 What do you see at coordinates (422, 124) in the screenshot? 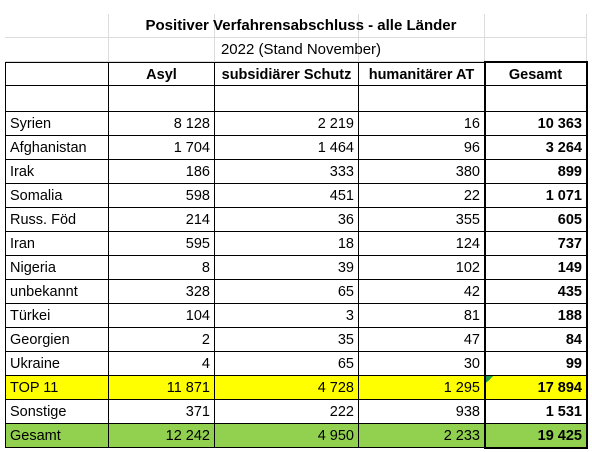
I see `table-cell: 16` at bounding box center [422, 124].